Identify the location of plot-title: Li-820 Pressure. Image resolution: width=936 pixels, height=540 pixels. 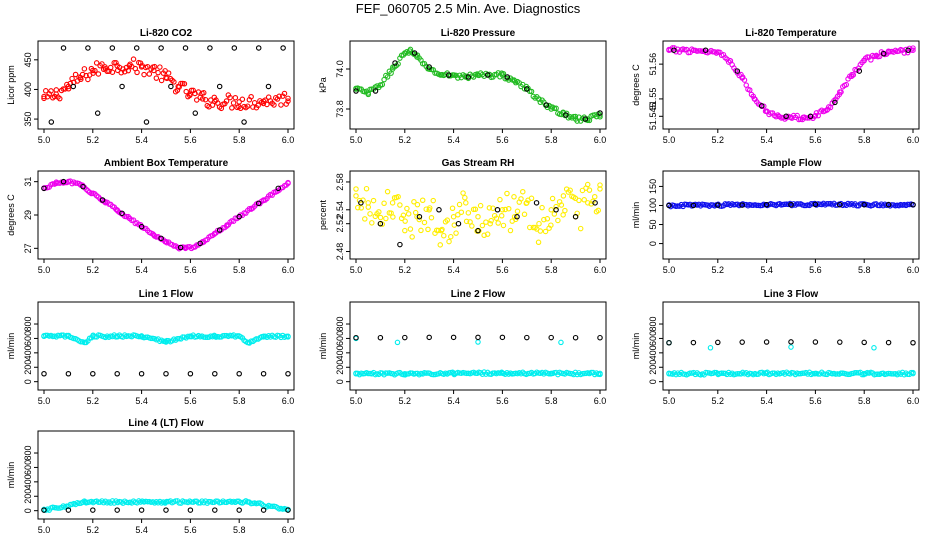
(478, 33).